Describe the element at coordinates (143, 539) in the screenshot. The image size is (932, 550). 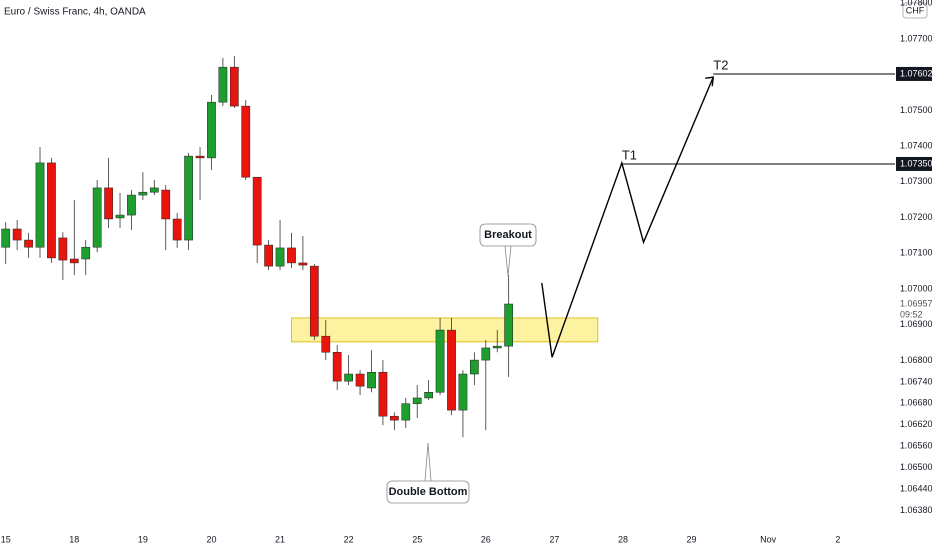
I see `x-tick-label: 19` at that location.